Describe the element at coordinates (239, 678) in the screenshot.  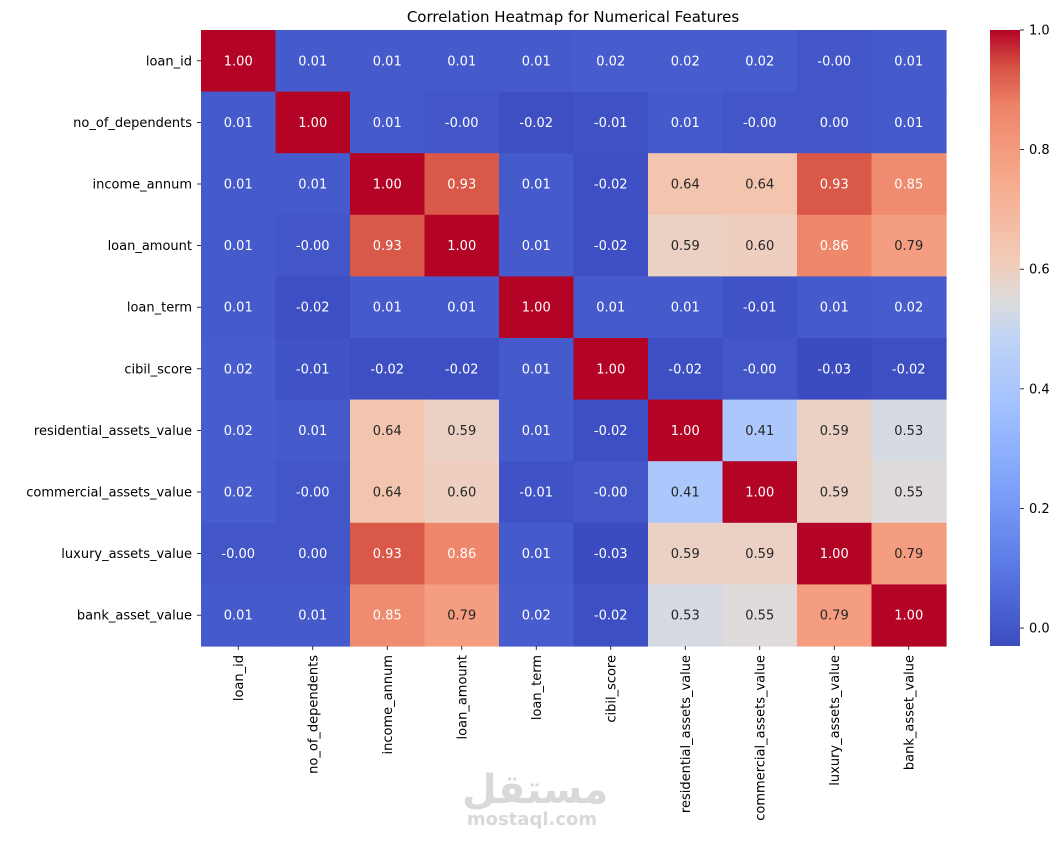
I see `x-tick-label: loan_id` at that location.